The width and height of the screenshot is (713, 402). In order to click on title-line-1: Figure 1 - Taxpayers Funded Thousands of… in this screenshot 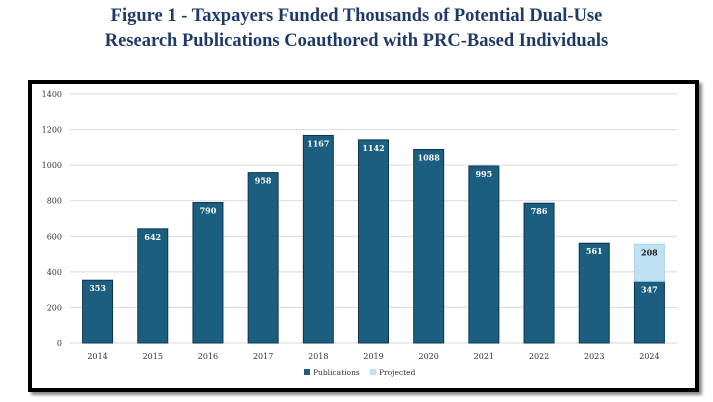, I will do `click(356, 16)`.